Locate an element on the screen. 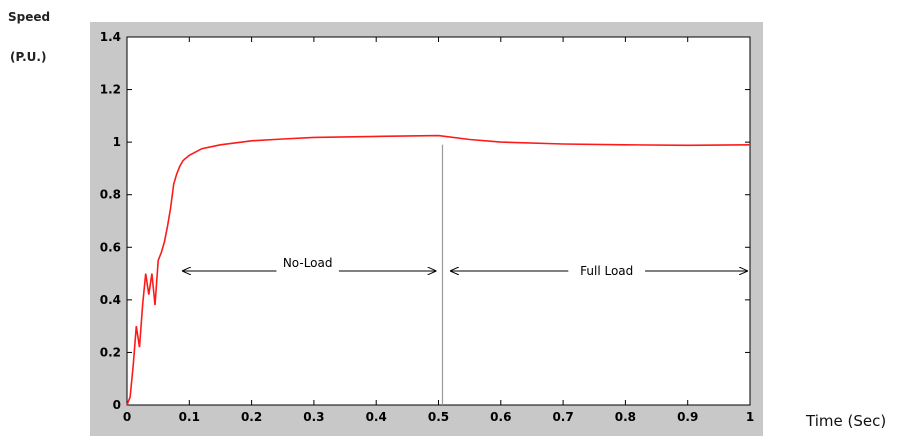  x-tick-label: 0.4 is located at coordinates (376, 417).